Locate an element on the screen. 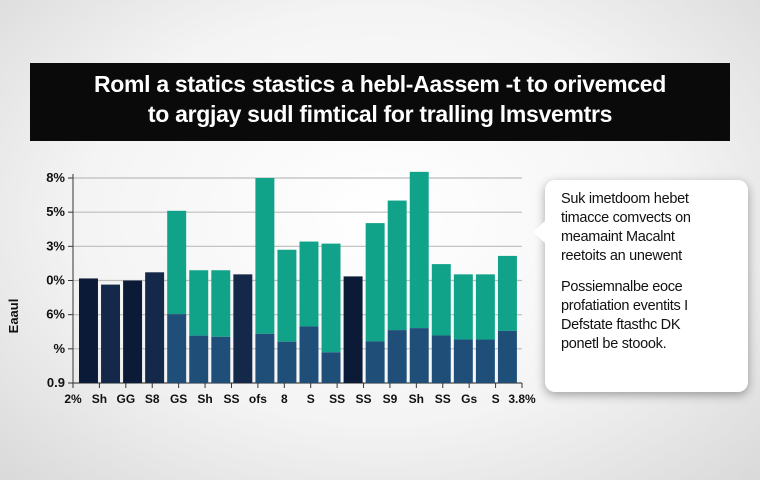  callout-line: ponetl be stoook. is located at coordinates (614, 344).